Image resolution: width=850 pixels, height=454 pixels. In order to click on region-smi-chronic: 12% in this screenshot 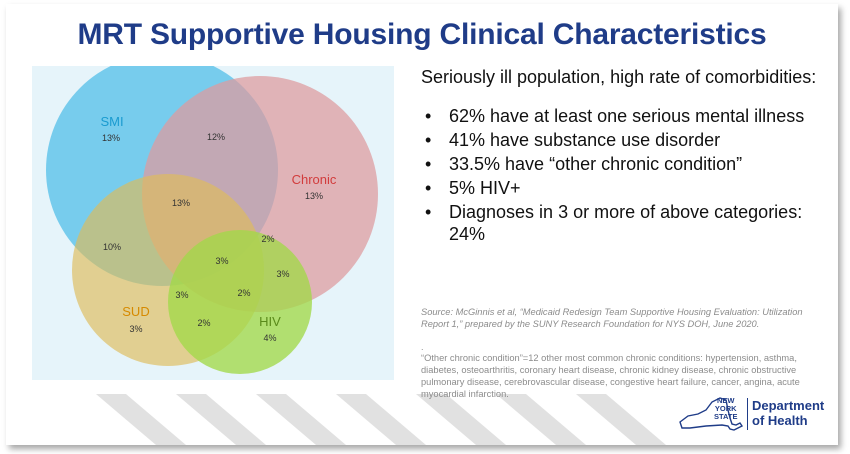, I will do `click(216, 137)`.